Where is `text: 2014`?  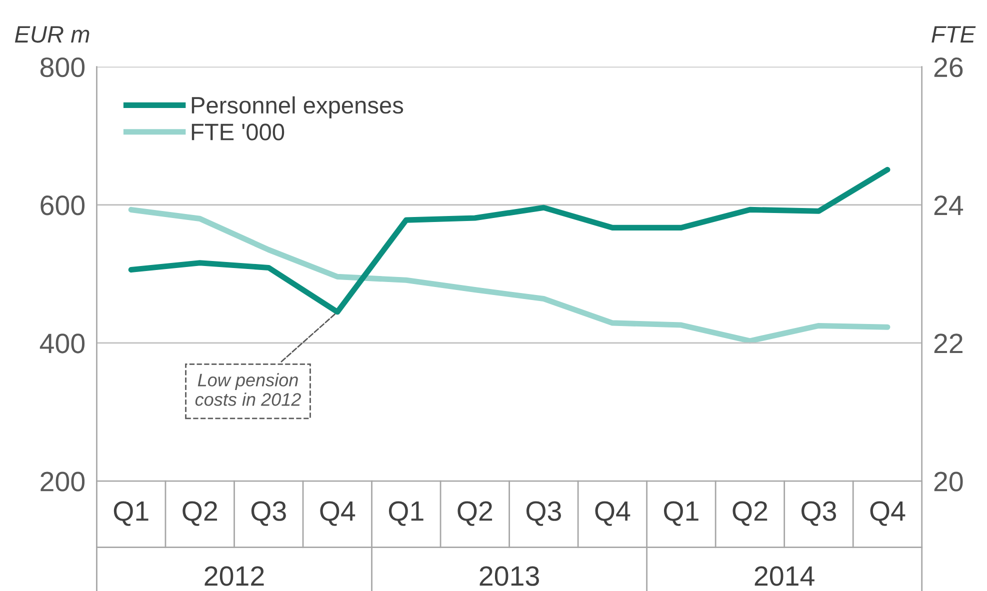
text: 2014 is located at coordinates (784, 576).